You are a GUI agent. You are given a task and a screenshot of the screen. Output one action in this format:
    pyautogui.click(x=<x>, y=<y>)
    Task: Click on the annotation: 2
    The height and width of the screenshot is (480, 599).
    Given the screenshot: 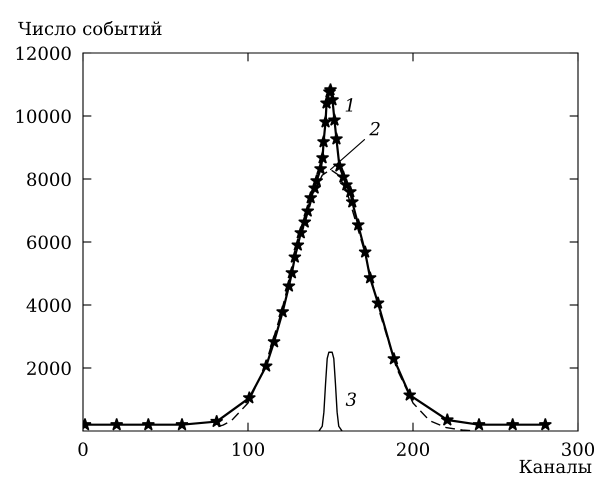 What is the action you would take?
    pyautogui.click(x=374, y=129)
    